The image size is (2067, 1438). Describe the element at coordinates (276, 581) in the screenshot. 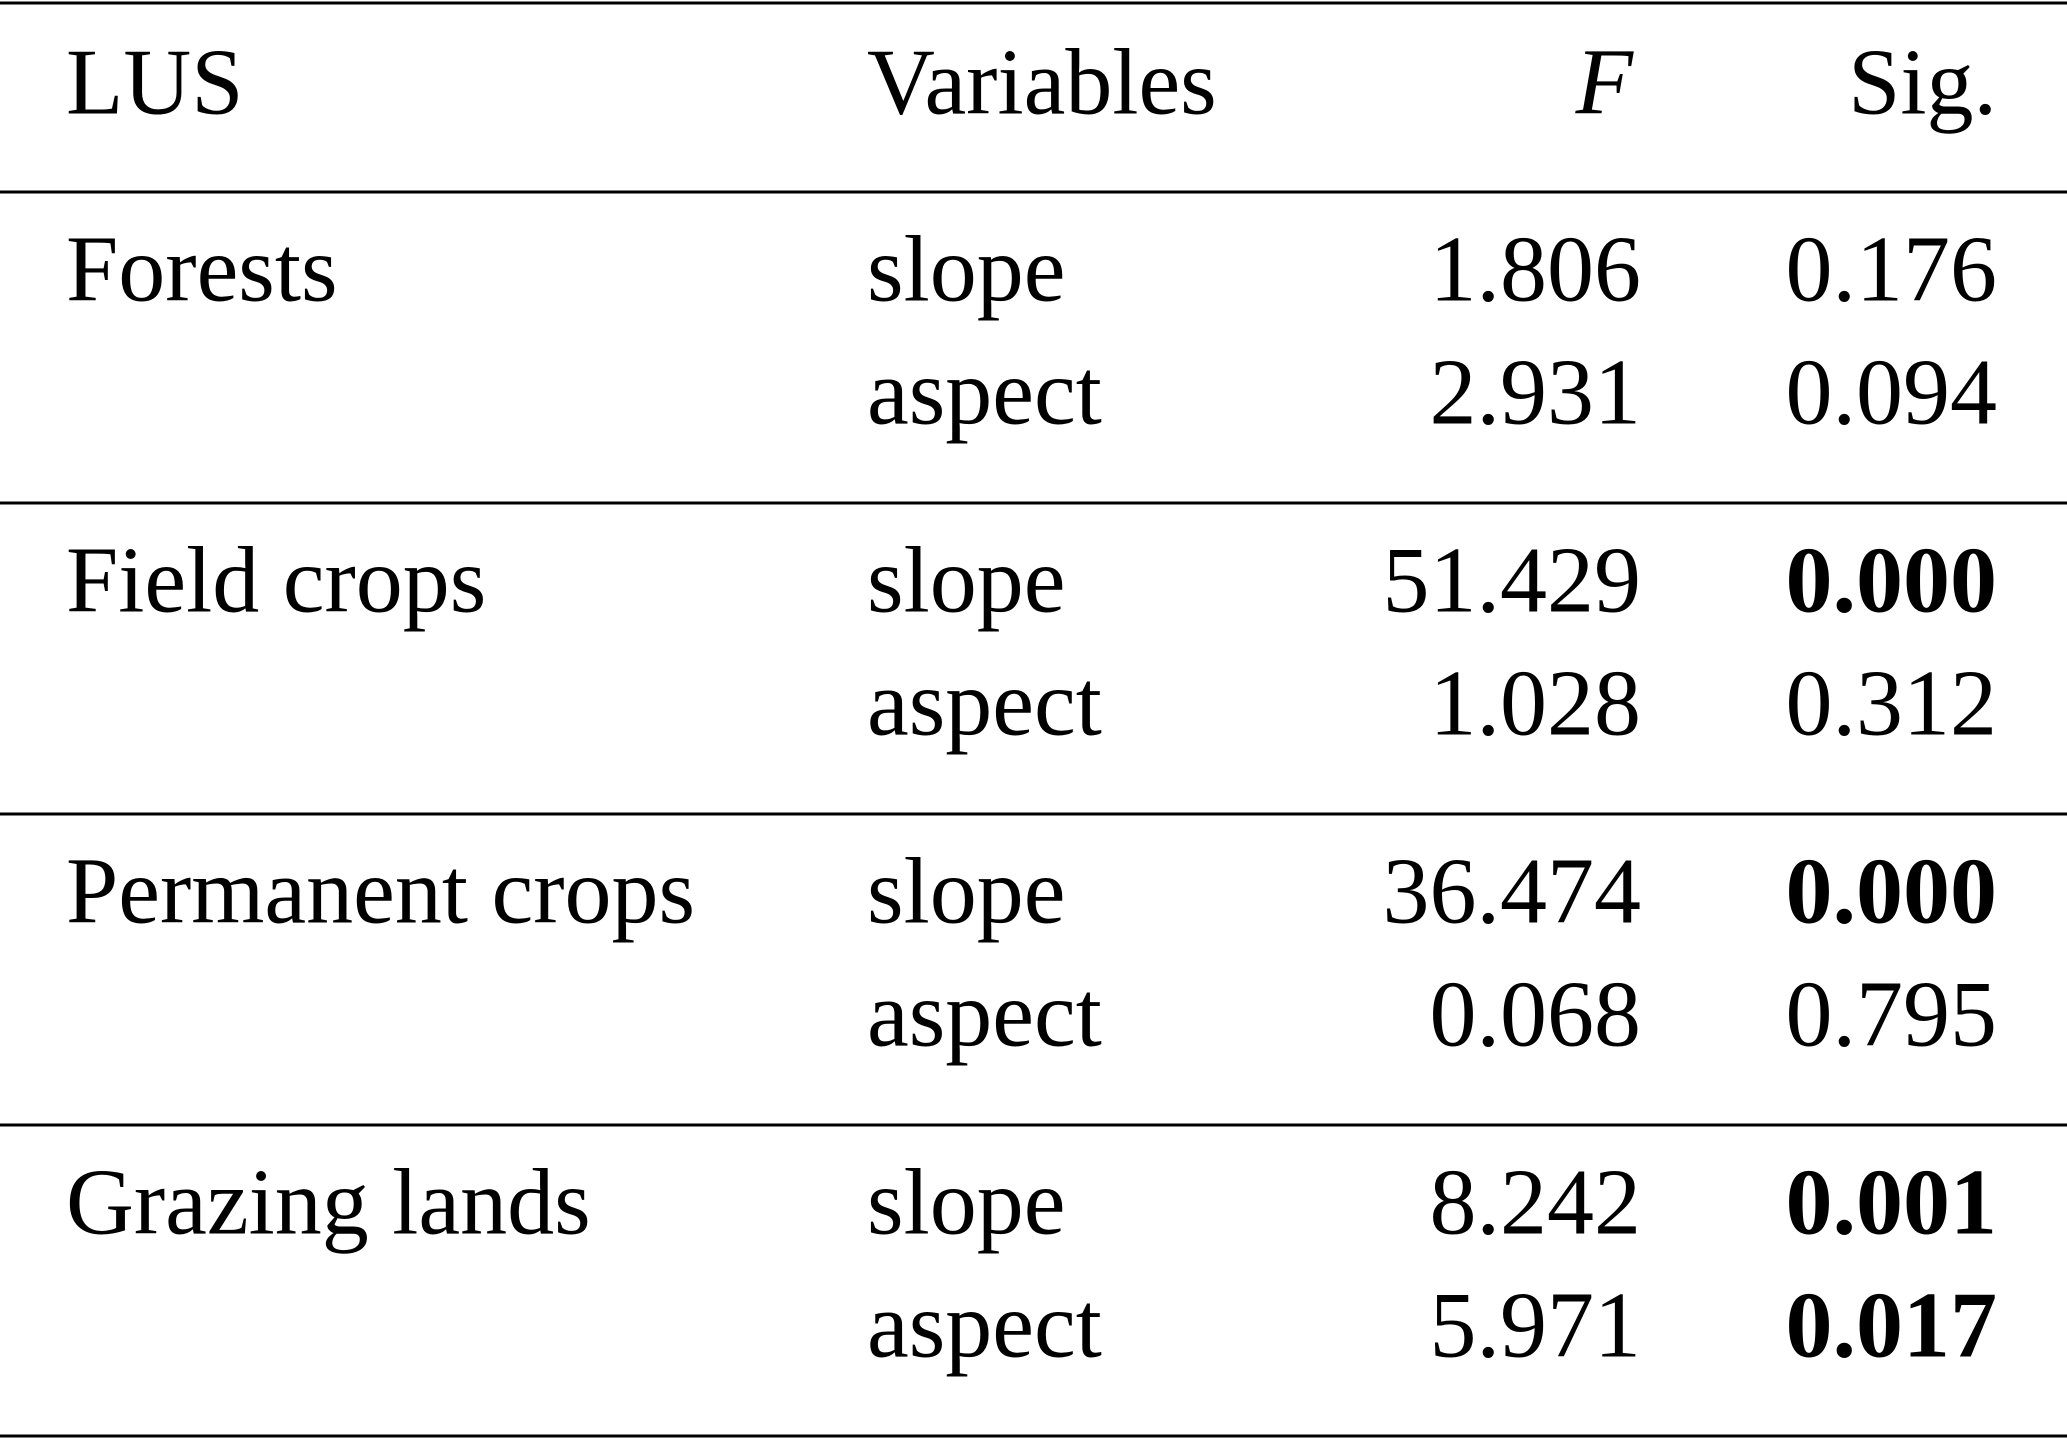

I see `lus-cell: Field crops` at that location.